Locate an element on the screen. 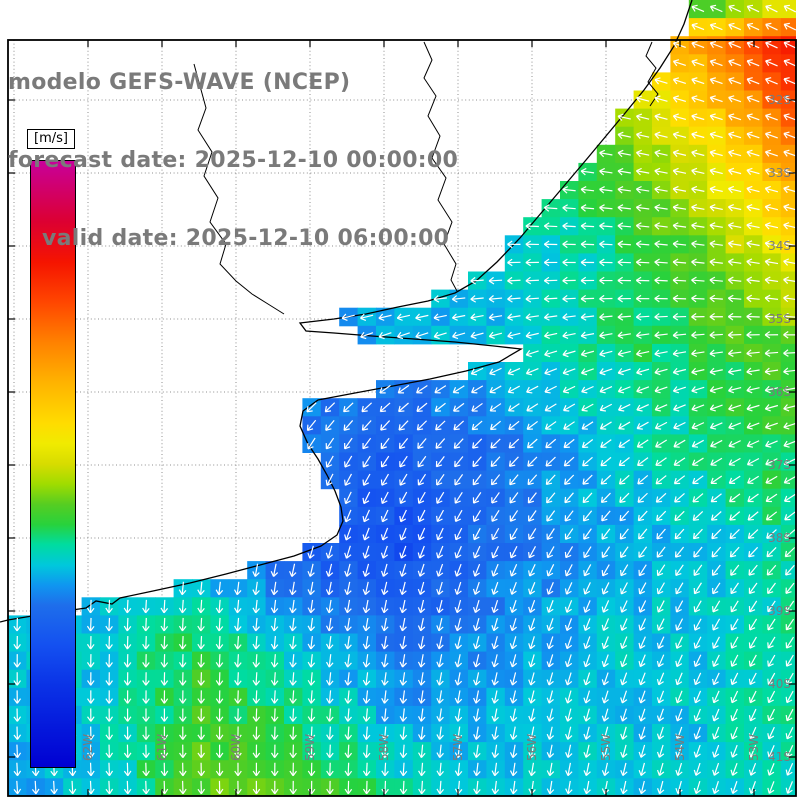 The image size is (800, 800). latitude-label: 39S is located at coordinates (779, 611).